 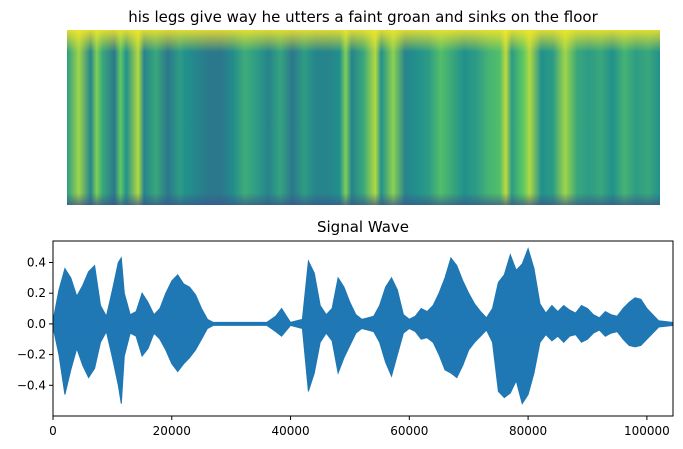 I want to click on x-tick-label: 0, so click(x=53, y=431).